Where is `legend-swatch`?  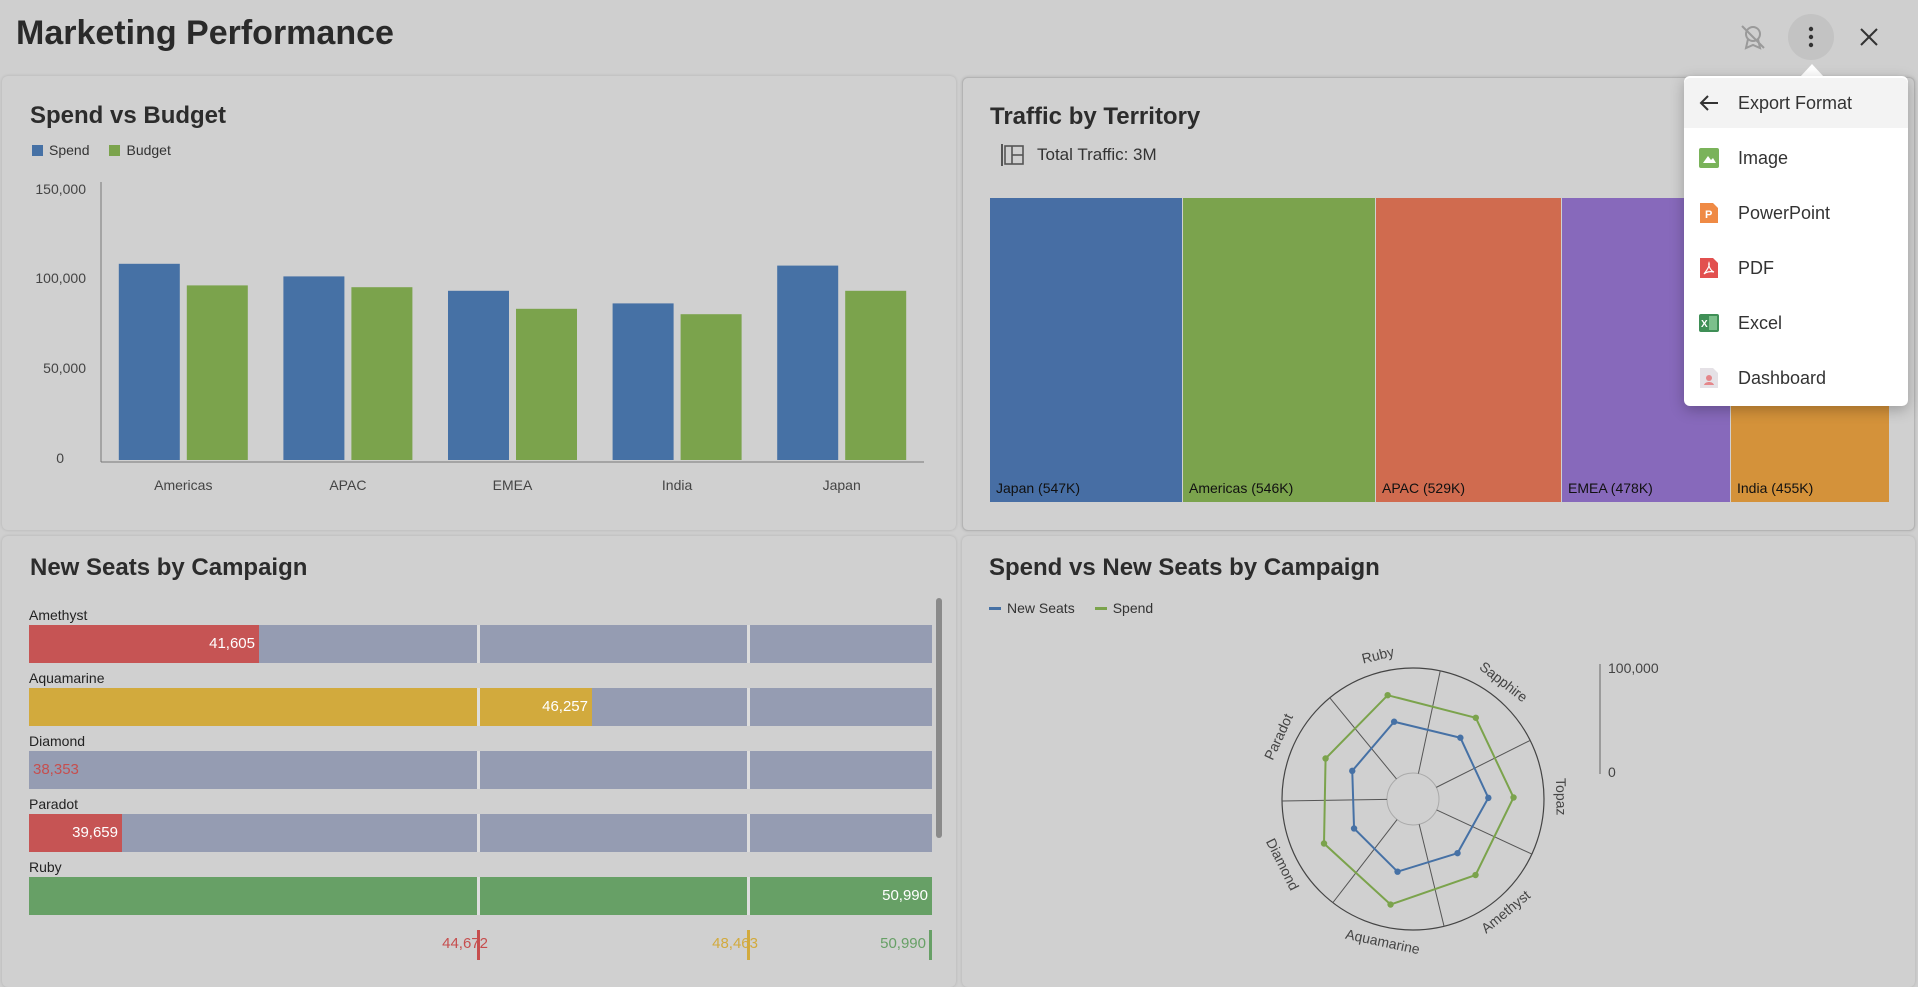 legend-swatch is located at coordinates (115, 150).